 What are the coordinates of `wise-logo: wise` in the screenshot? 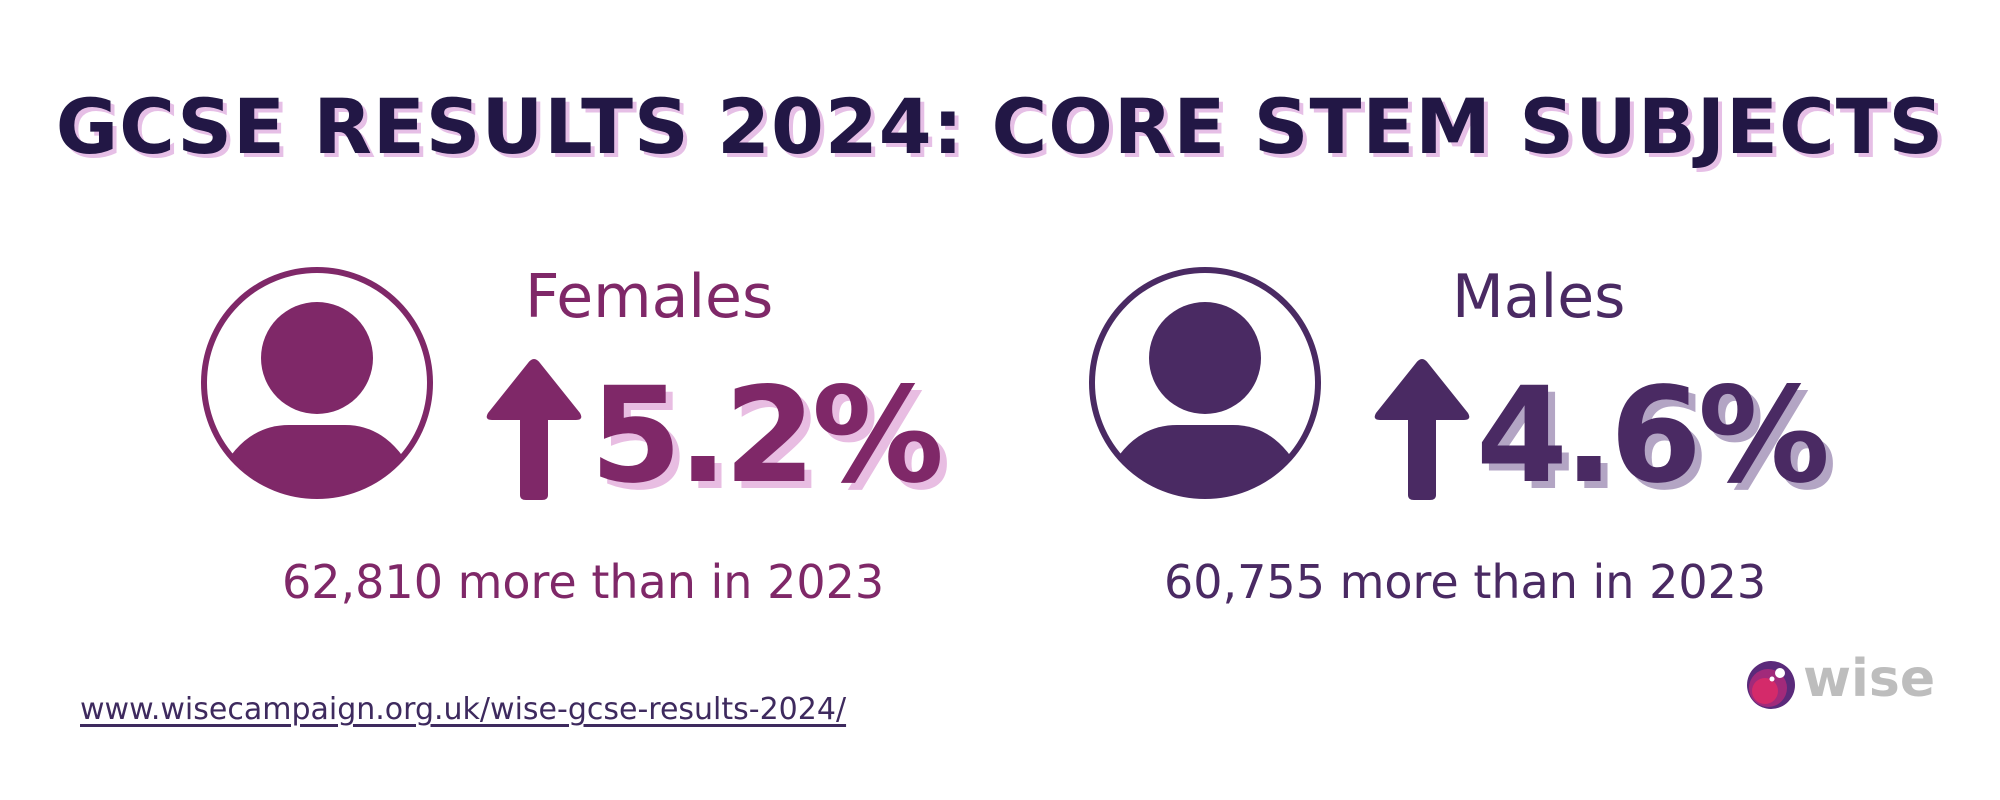 It's located at (1840, 682).